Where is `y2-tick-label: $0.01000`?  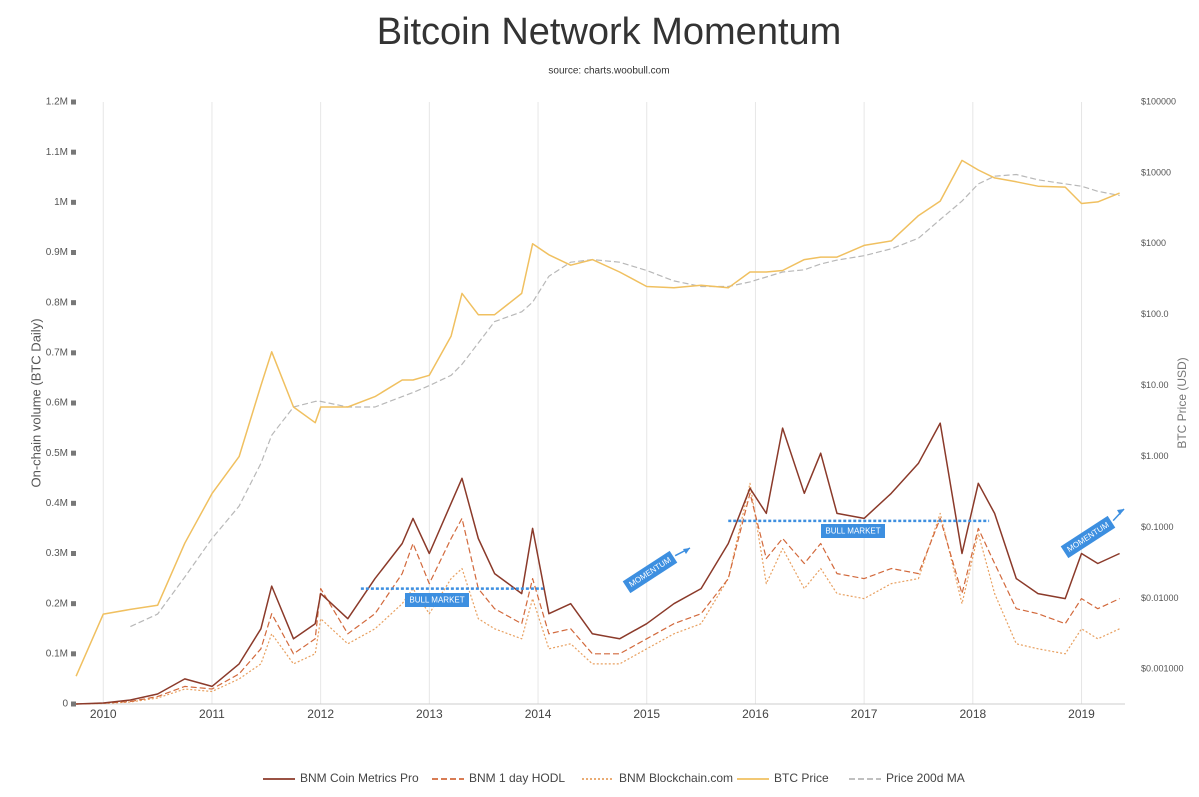
y2-tick-label: $0.01000 is located at coordinates (1160, 598).